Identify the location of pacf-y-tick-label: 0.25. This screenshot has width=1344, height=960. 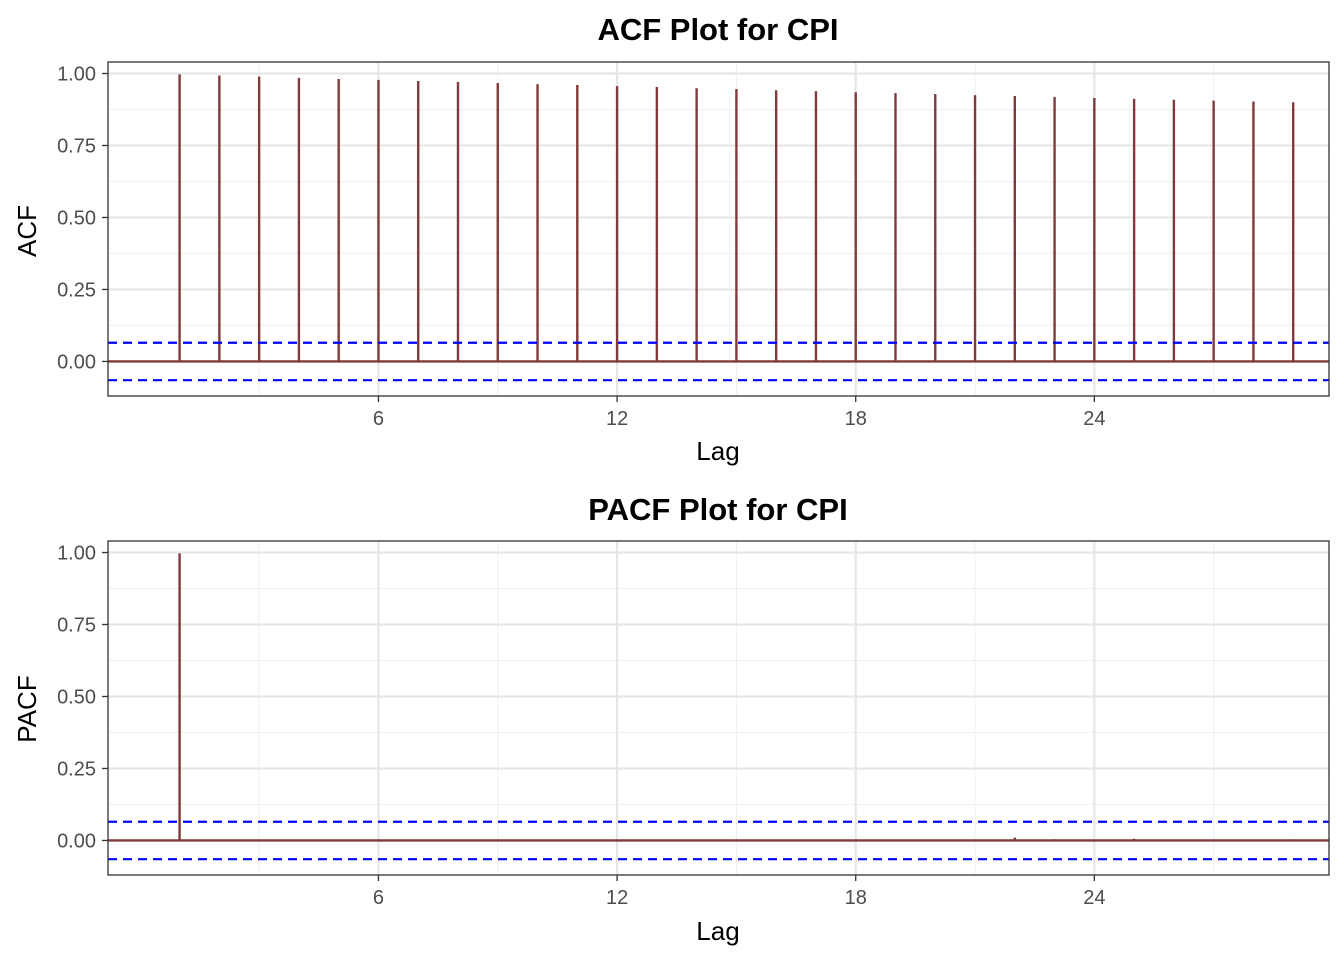
(76, 769).